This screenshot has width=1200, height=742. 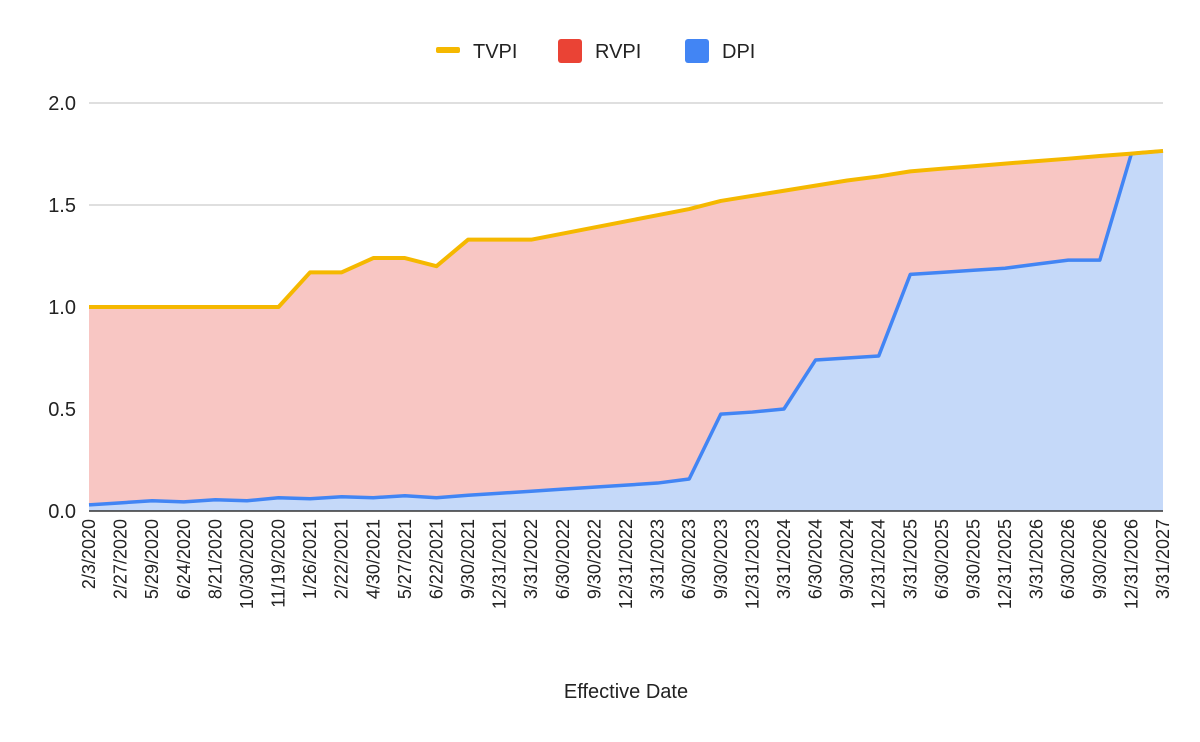 What do you see at coordinates (468, 559) in the screenshot?
I see `x-tick-label: 9/30/2021` at bounding box center [468, 559].